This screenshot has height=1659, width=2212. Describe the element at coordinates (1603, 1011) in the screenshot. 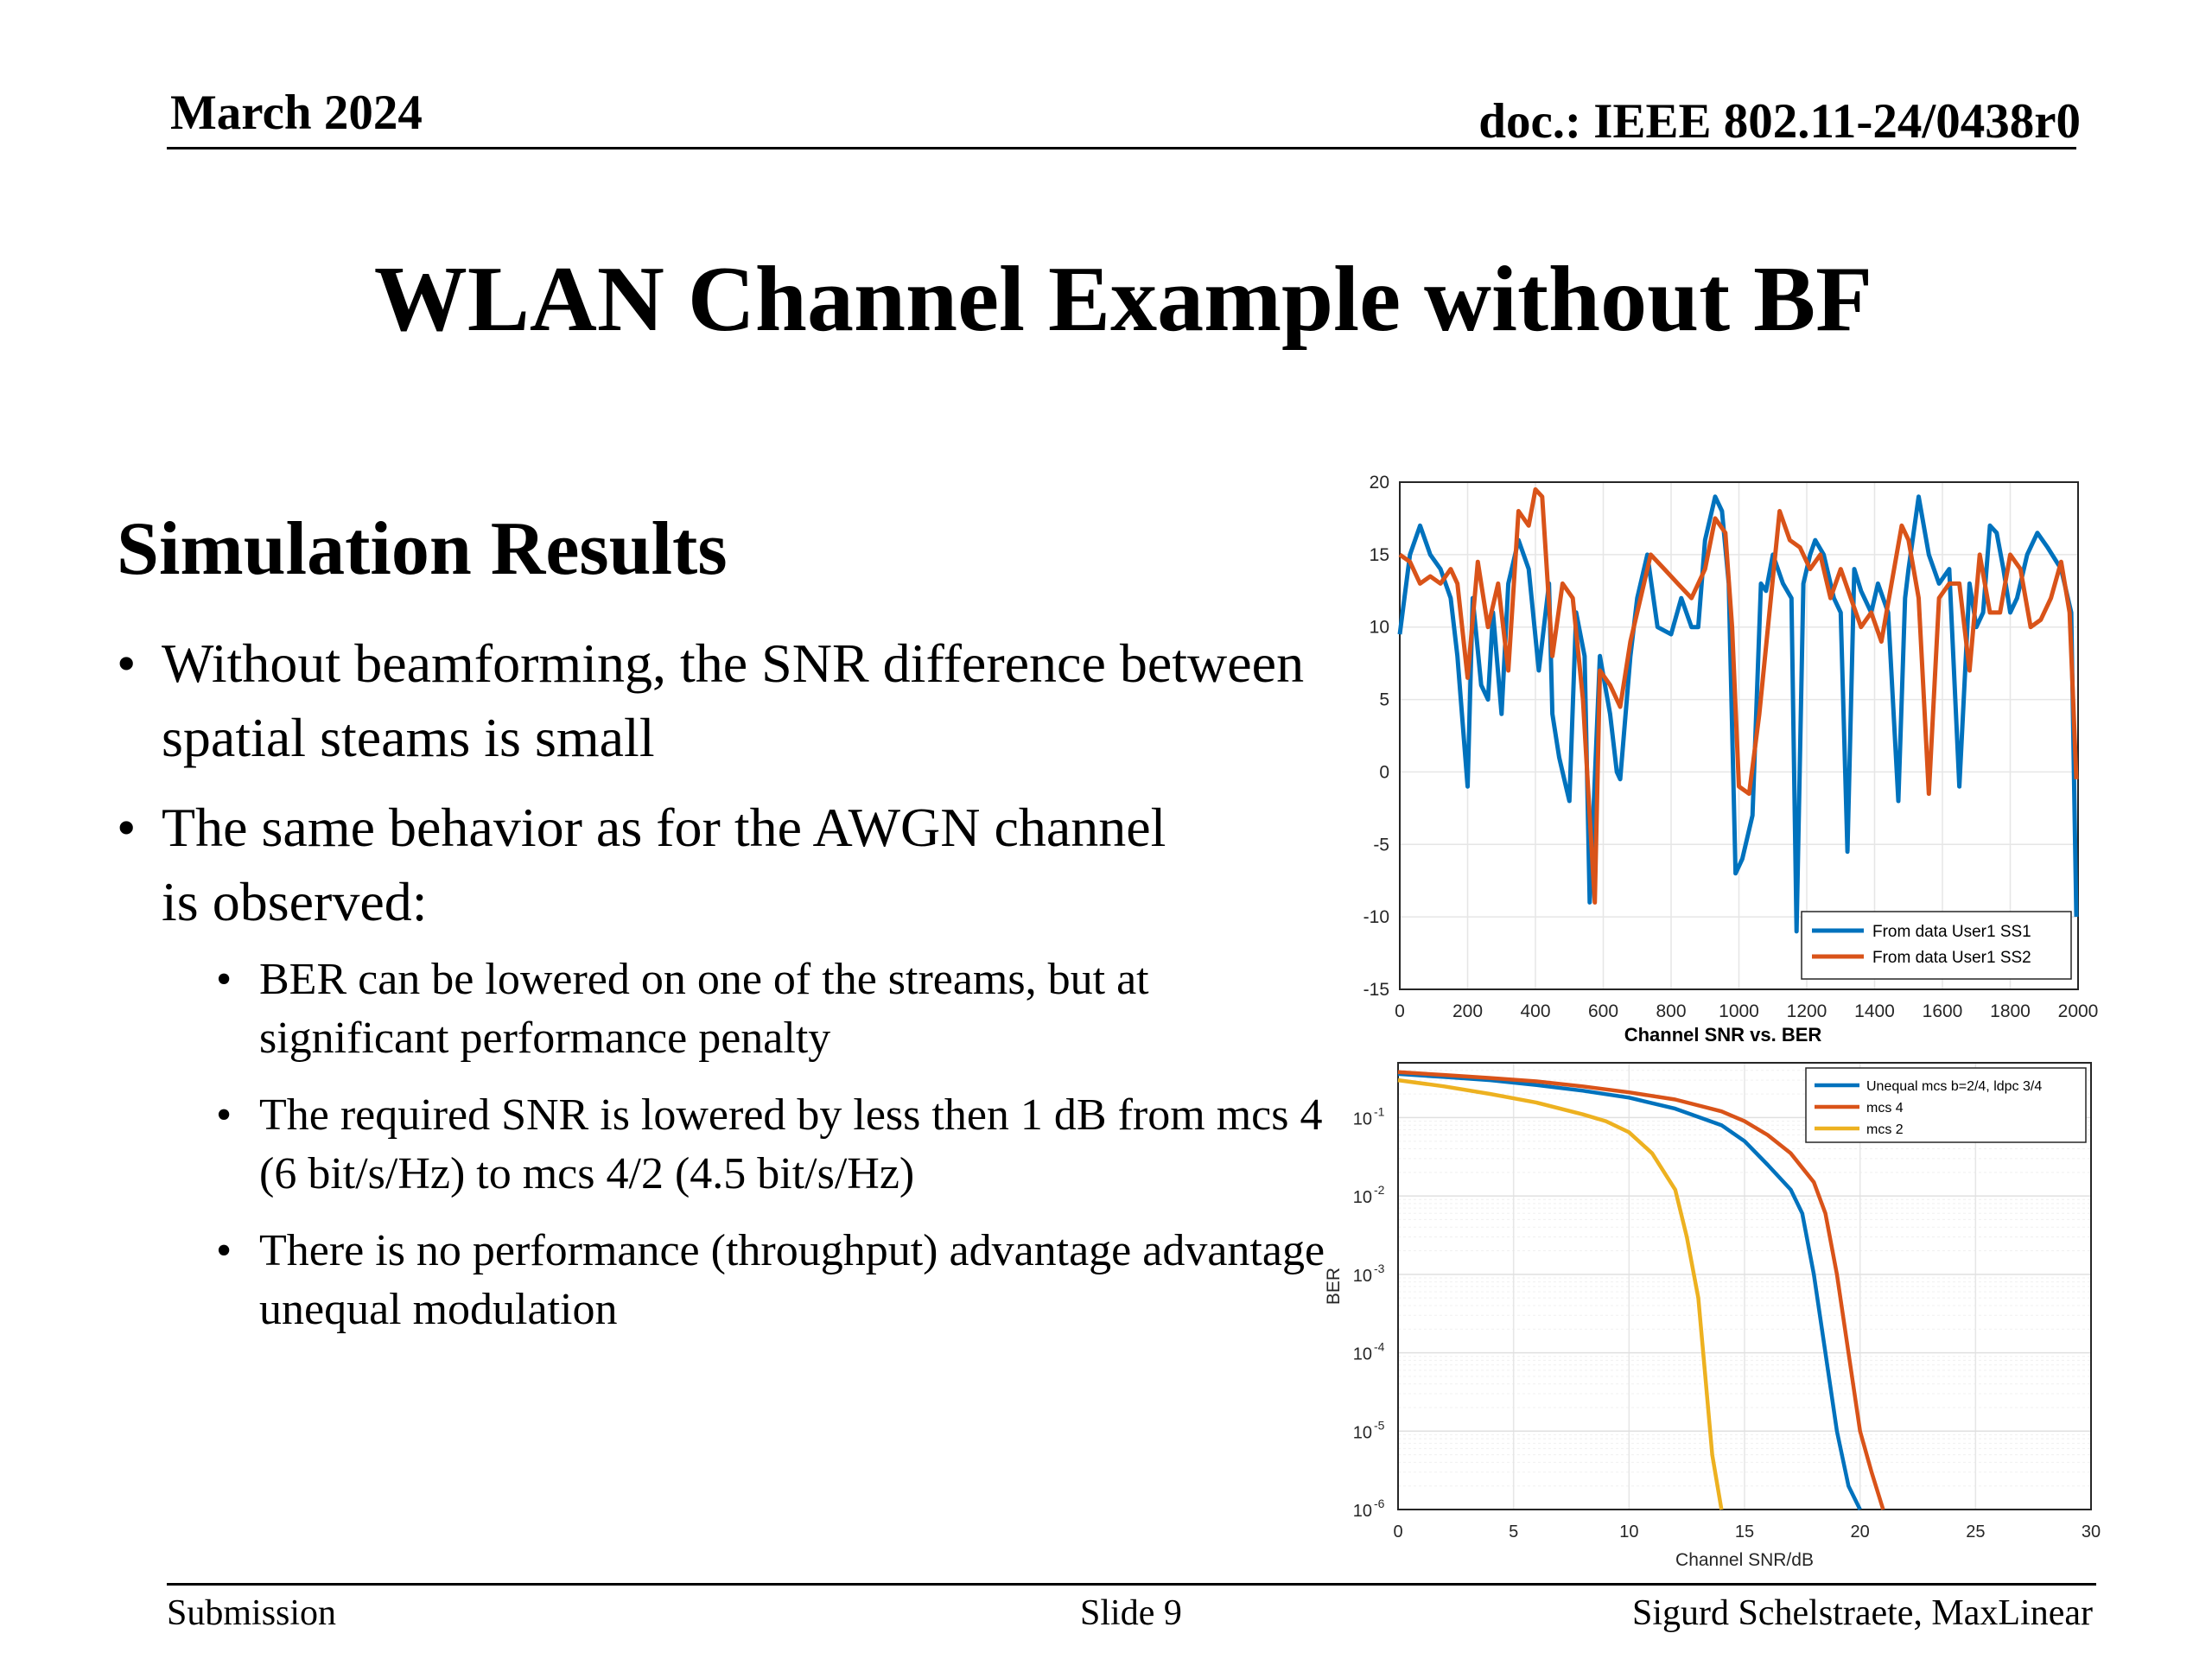

I see `x-tick-label: 600` at that location.